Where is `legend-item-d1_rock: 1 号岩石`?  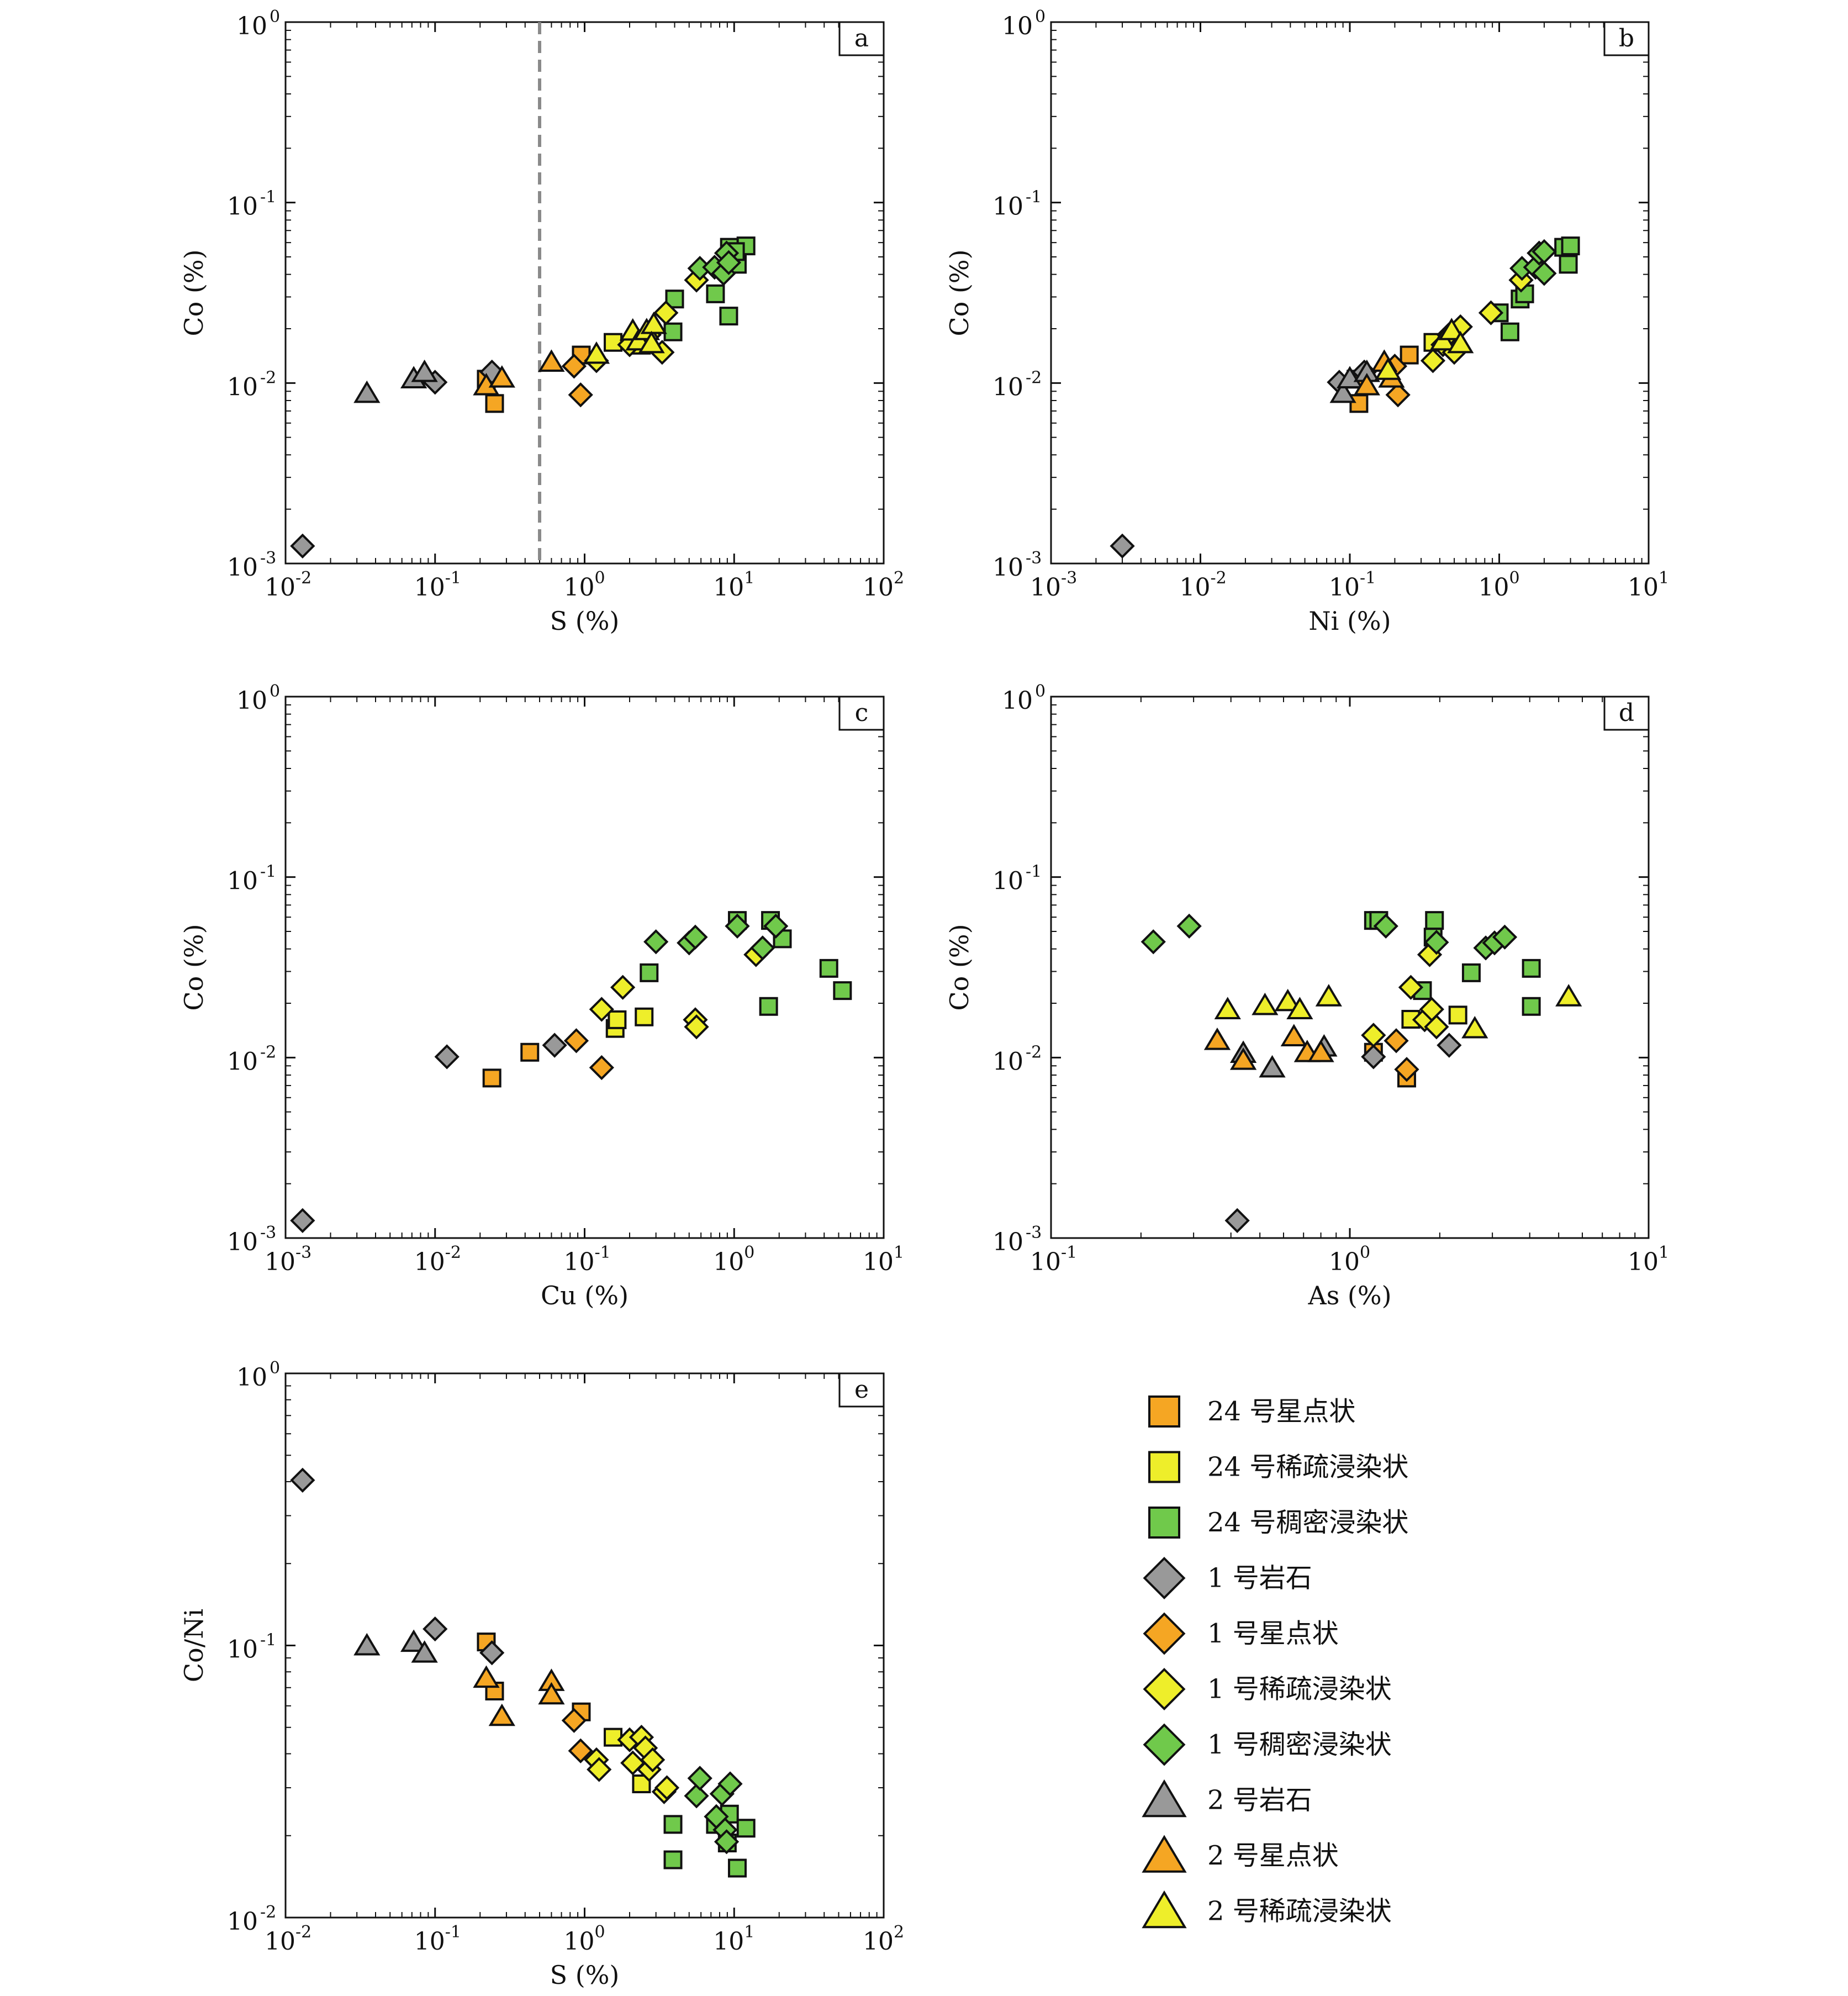 legend-item-d1_rock: 1 号岩石 is located at coordinates (1227, 1578).